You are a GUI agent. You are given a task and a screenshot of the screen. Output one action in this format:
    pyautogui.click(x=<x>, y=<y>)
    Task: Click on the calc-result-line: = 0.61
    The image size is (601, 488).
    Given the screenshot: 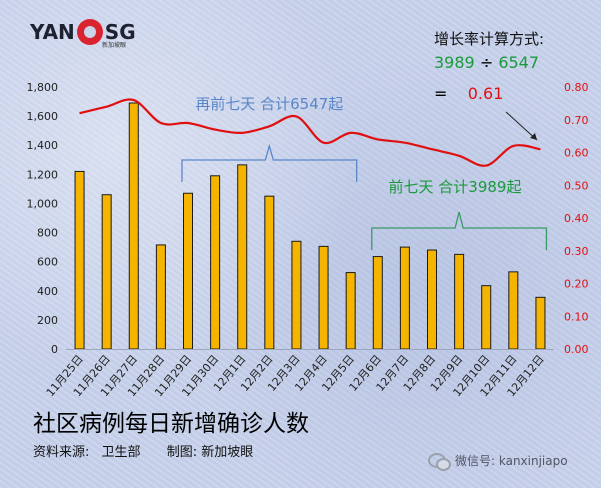 What is the action you would take?
    pyautogui.click(x=468, y=93)
    